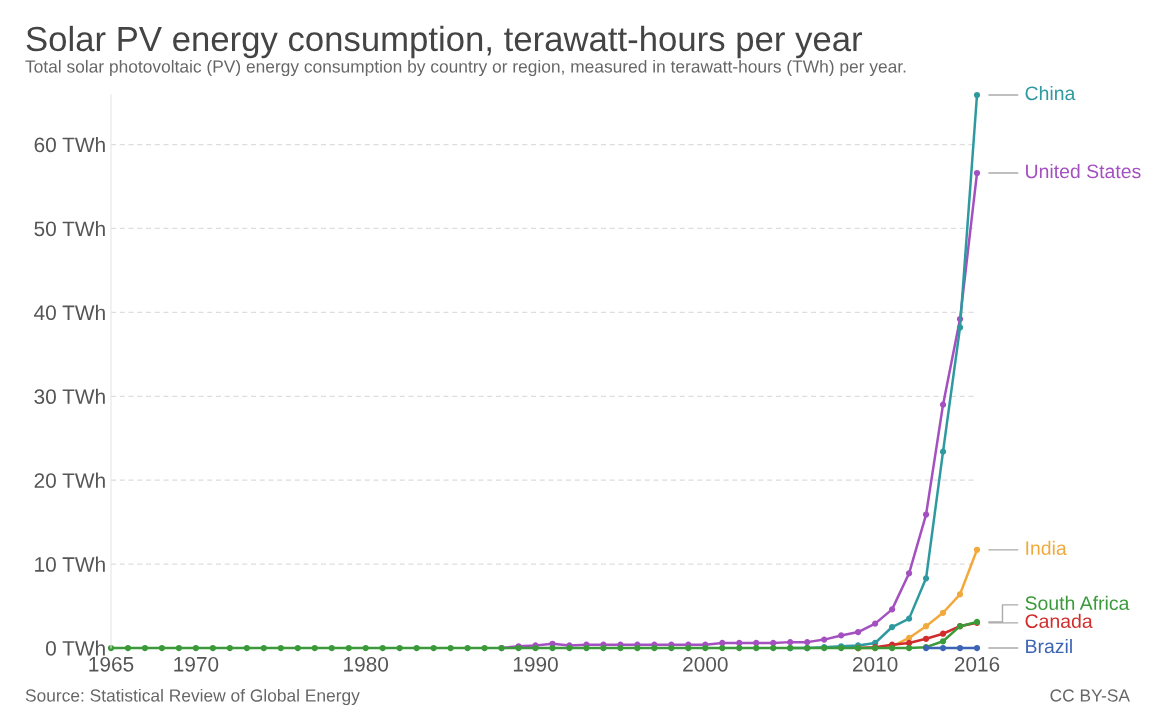 The width and height of the screenshot is (1155, 725). Describe the element at coordinates (69, 312) in the screenshot. I see `y-tick-label: 40 TWh` at that location.